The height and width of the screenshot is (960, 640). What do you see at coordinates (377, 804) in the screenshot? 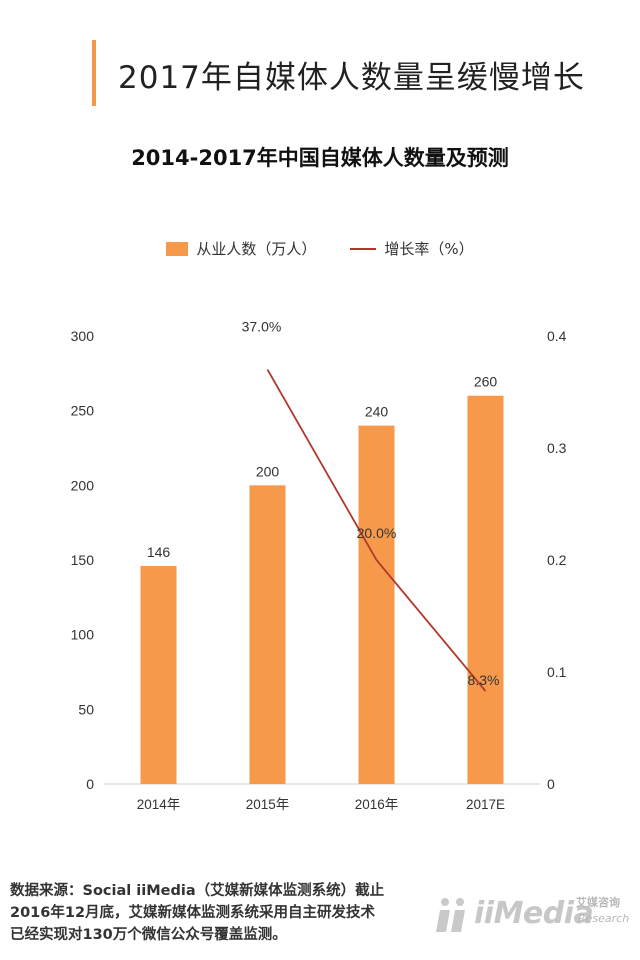
I see `x-tick-label: 2016年` at bounding box center [377, 804].